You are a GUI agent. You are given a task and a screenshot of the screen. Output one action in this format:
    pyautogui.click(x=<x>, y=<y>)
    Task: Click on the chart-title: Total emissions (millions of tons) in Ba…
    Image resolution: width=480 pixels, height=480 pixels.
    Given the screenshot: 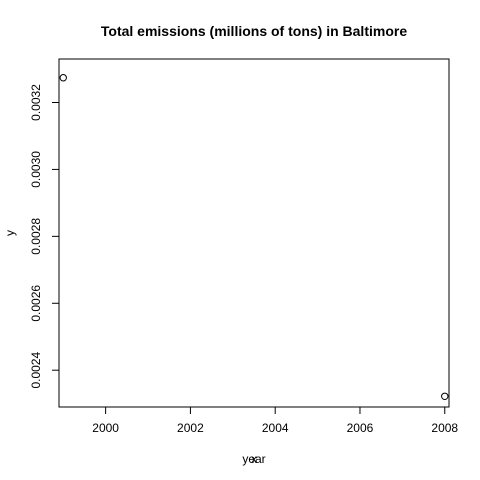 What is the action you would take?
    pyautogui.click(x=254, y=31)
    